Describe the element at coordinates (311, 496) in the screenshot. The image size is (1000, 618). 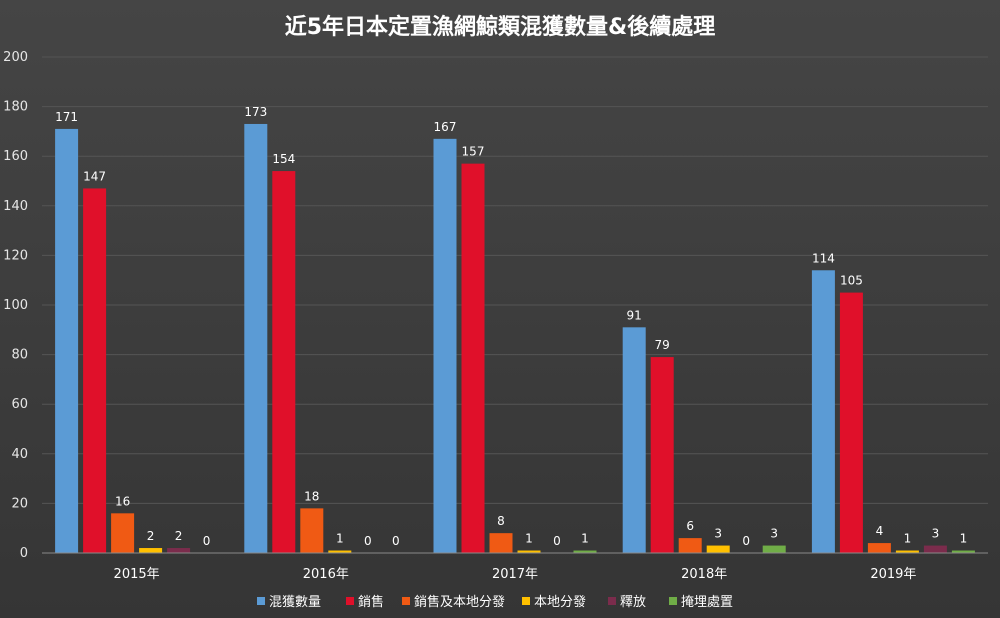
I see `data-label: 18` at that location.